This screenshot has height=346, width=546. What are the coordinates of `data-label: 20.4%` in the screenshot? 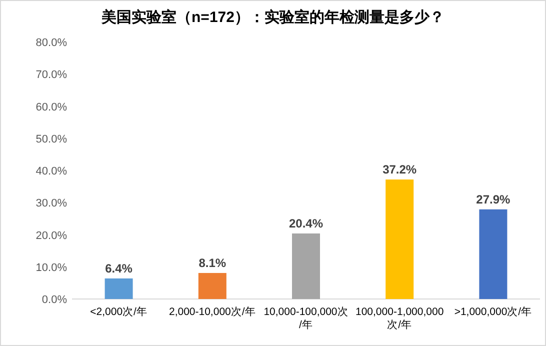 It's located at (306, 223).